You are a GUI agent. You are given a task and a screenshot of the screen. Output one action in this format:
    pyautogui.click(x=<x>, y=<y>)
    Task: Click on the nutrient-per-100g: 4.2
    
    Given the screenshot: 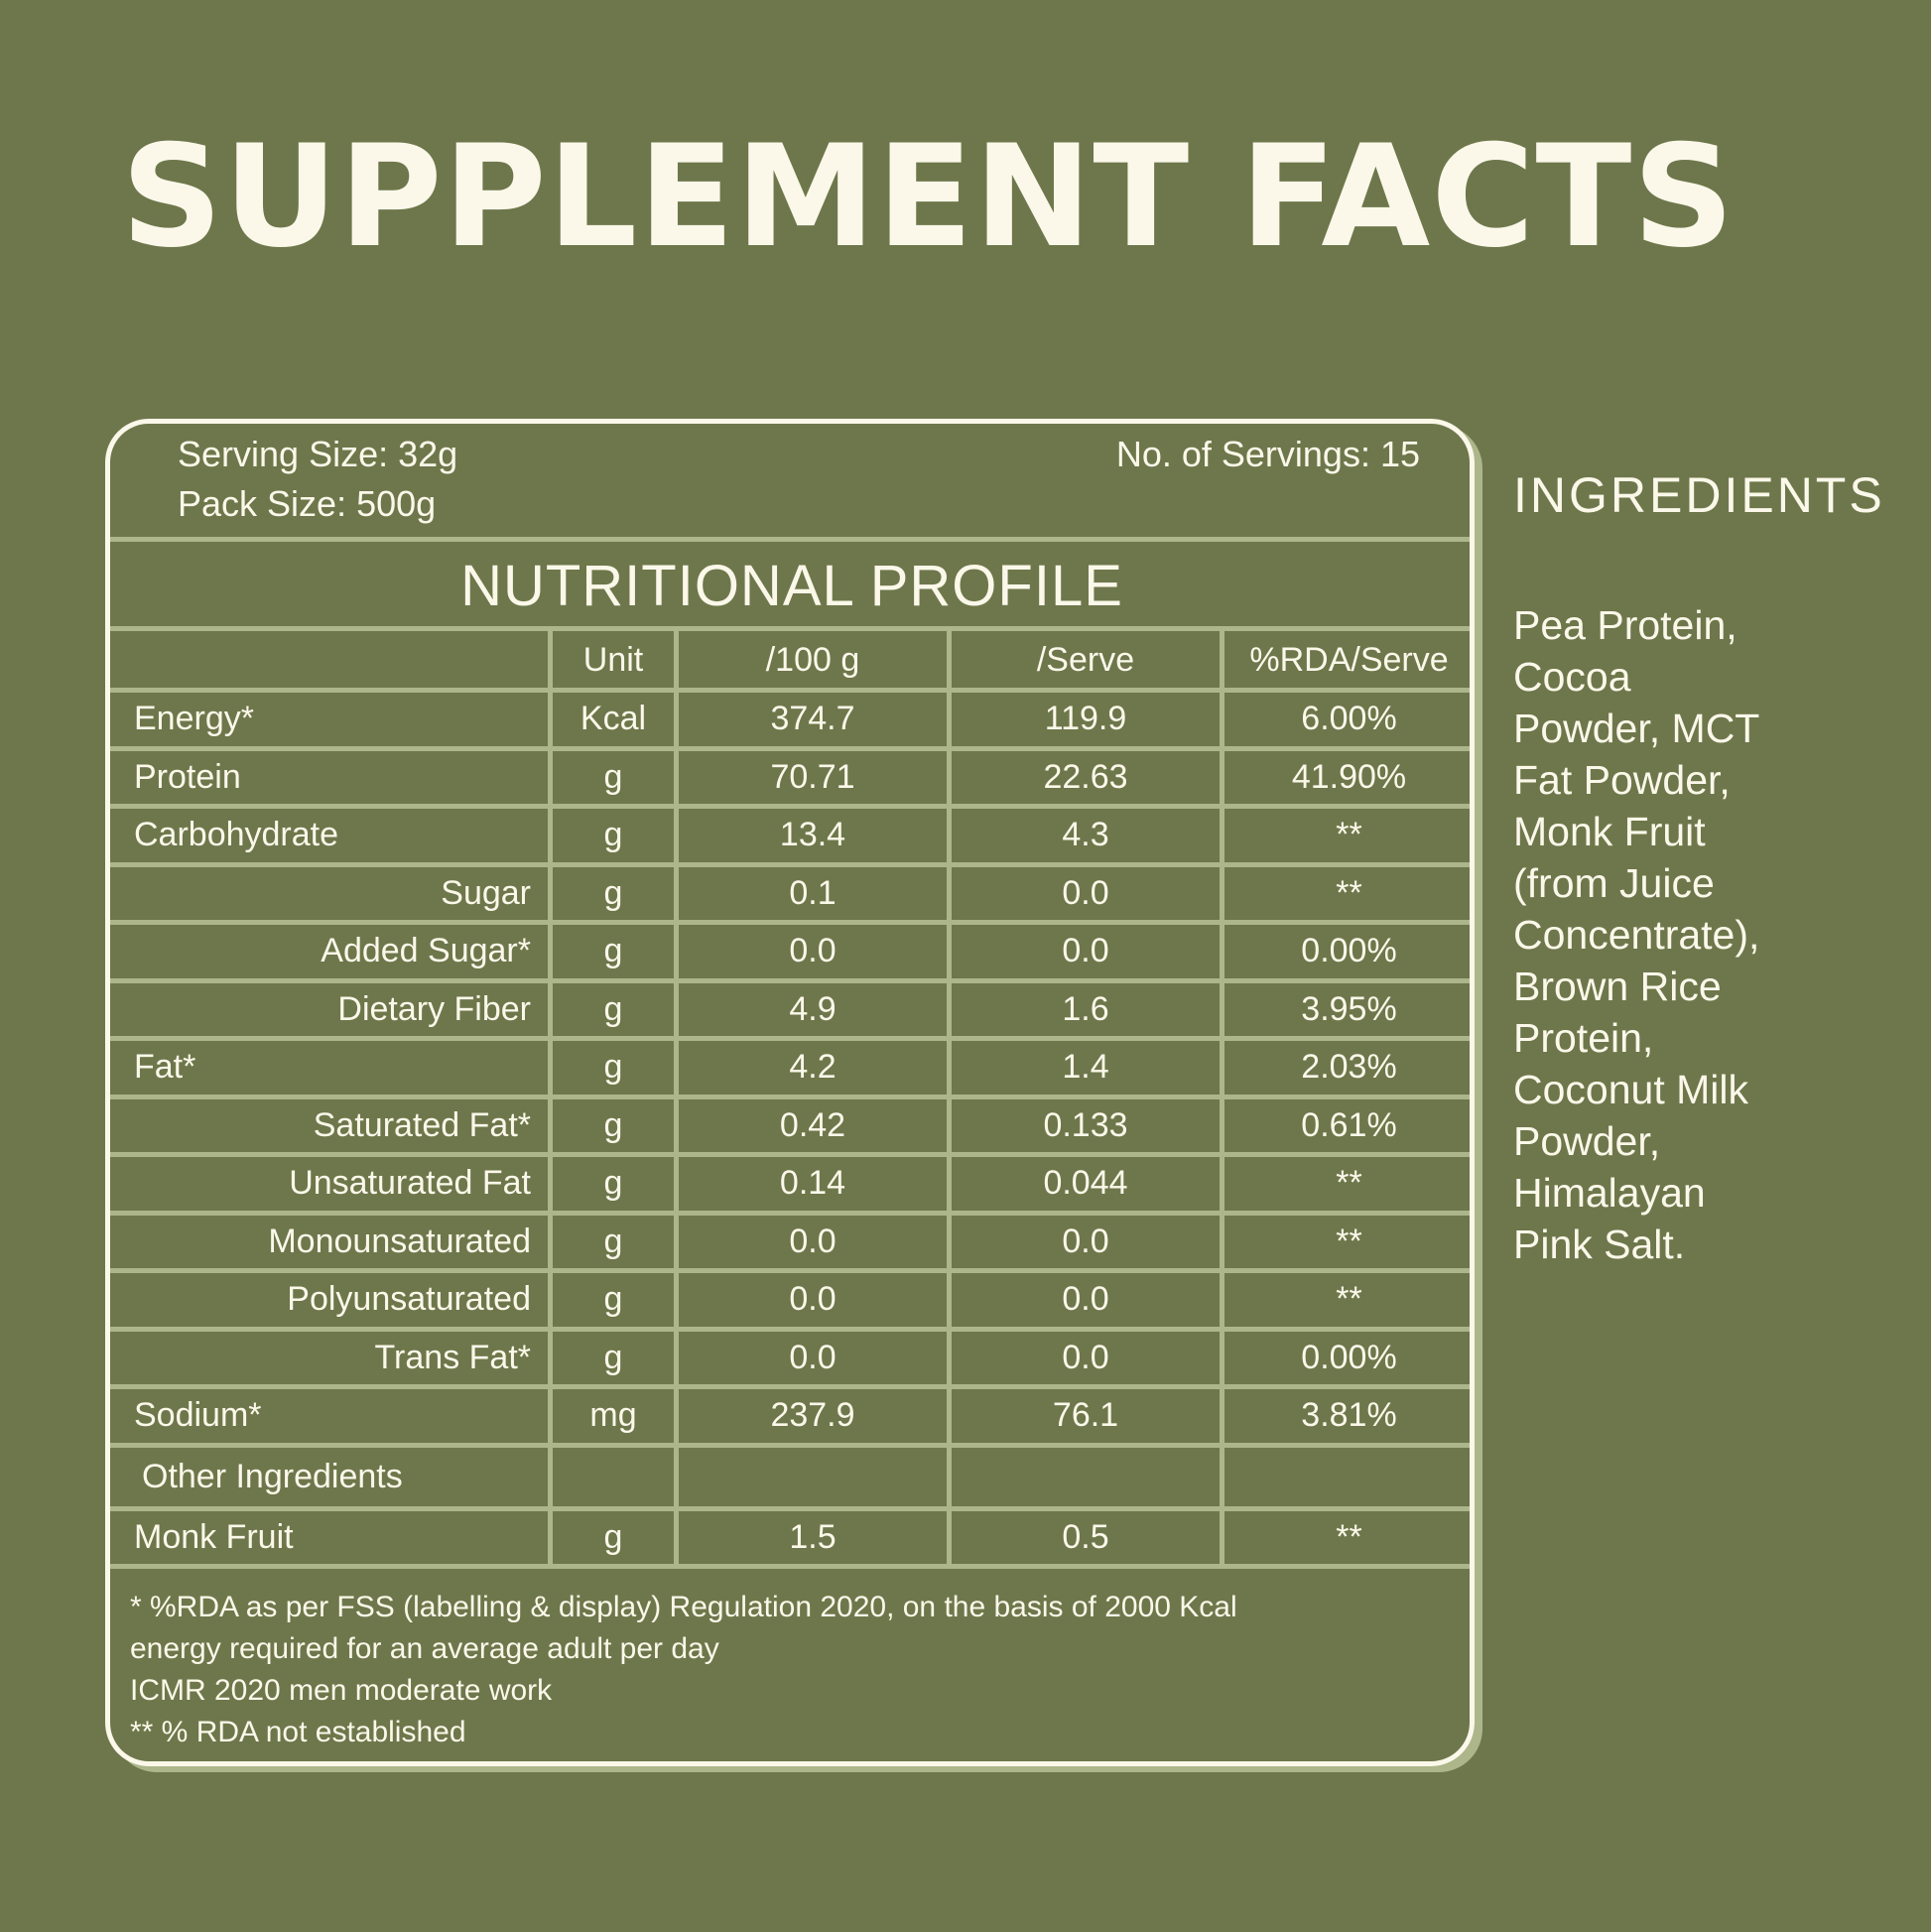 What is the action you would take?
    pyautogui.click(x=813, y=1067)
    